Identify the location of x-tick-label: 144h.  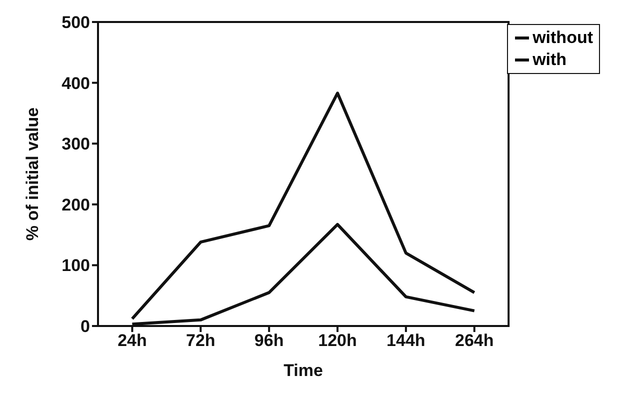
(406, 340).